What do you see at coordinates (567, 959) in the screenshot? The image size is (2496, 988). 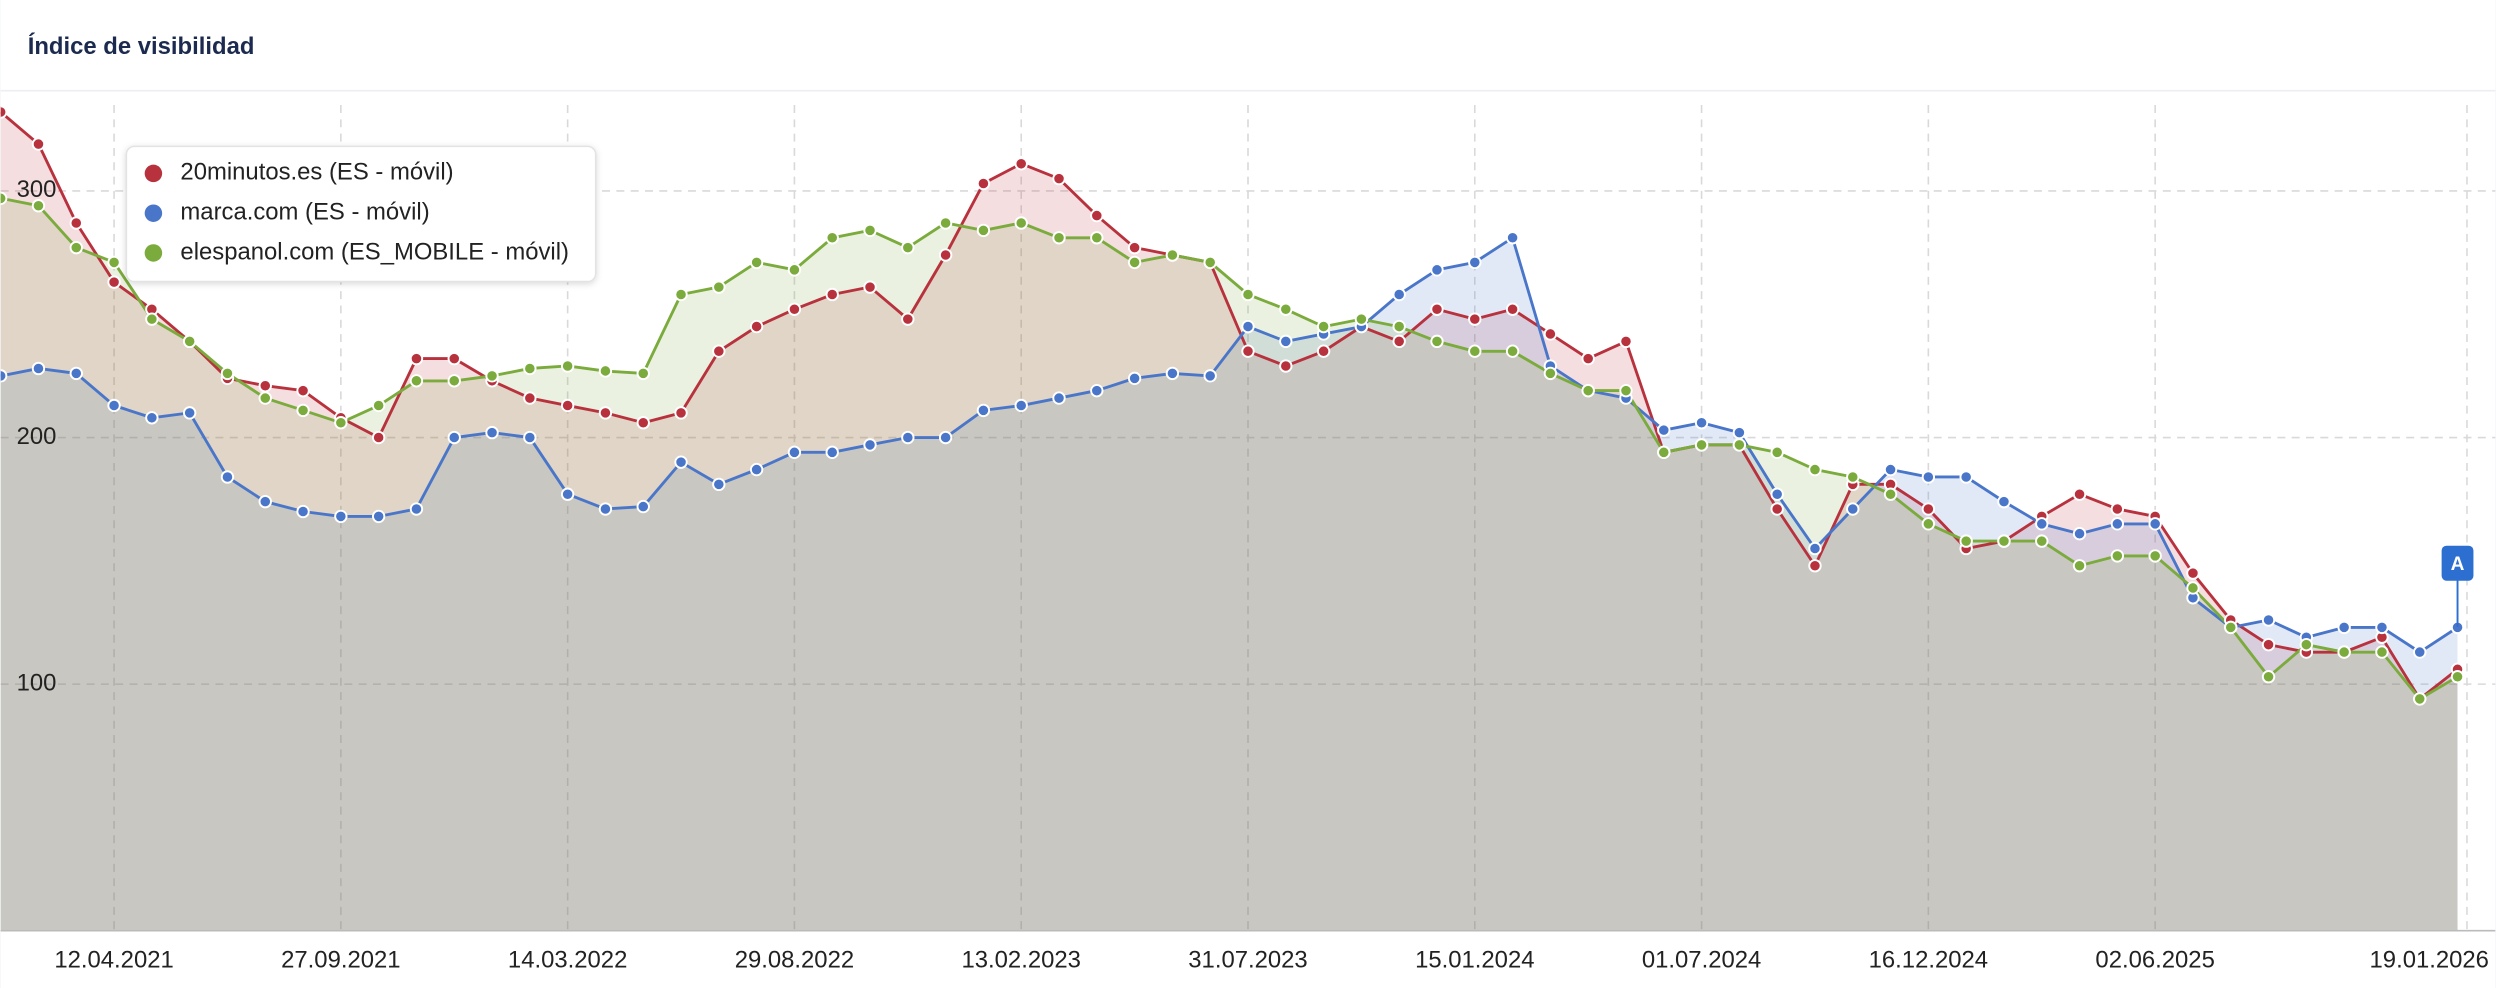 I see `x-tick-label: 14.03.2022` at bounding box center [567, 959].